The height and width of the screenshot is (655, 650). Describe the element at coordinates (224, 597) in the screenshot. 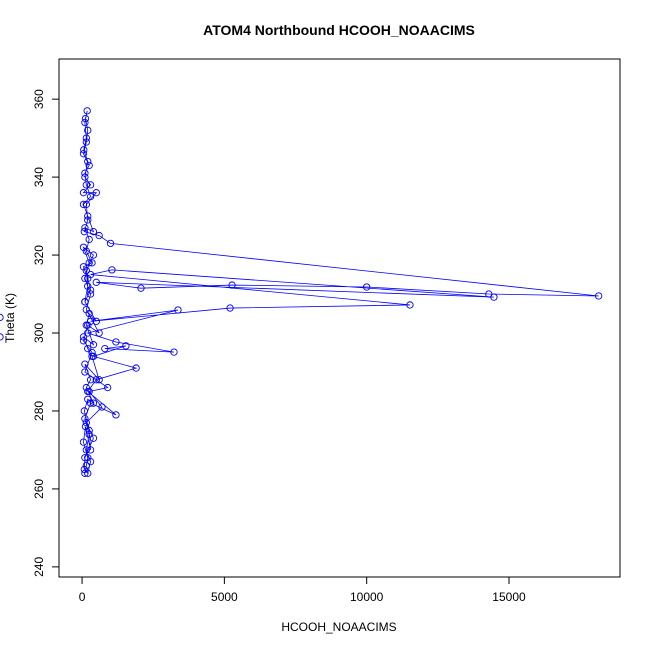

I see `x-tick-label: 5000` at that location.